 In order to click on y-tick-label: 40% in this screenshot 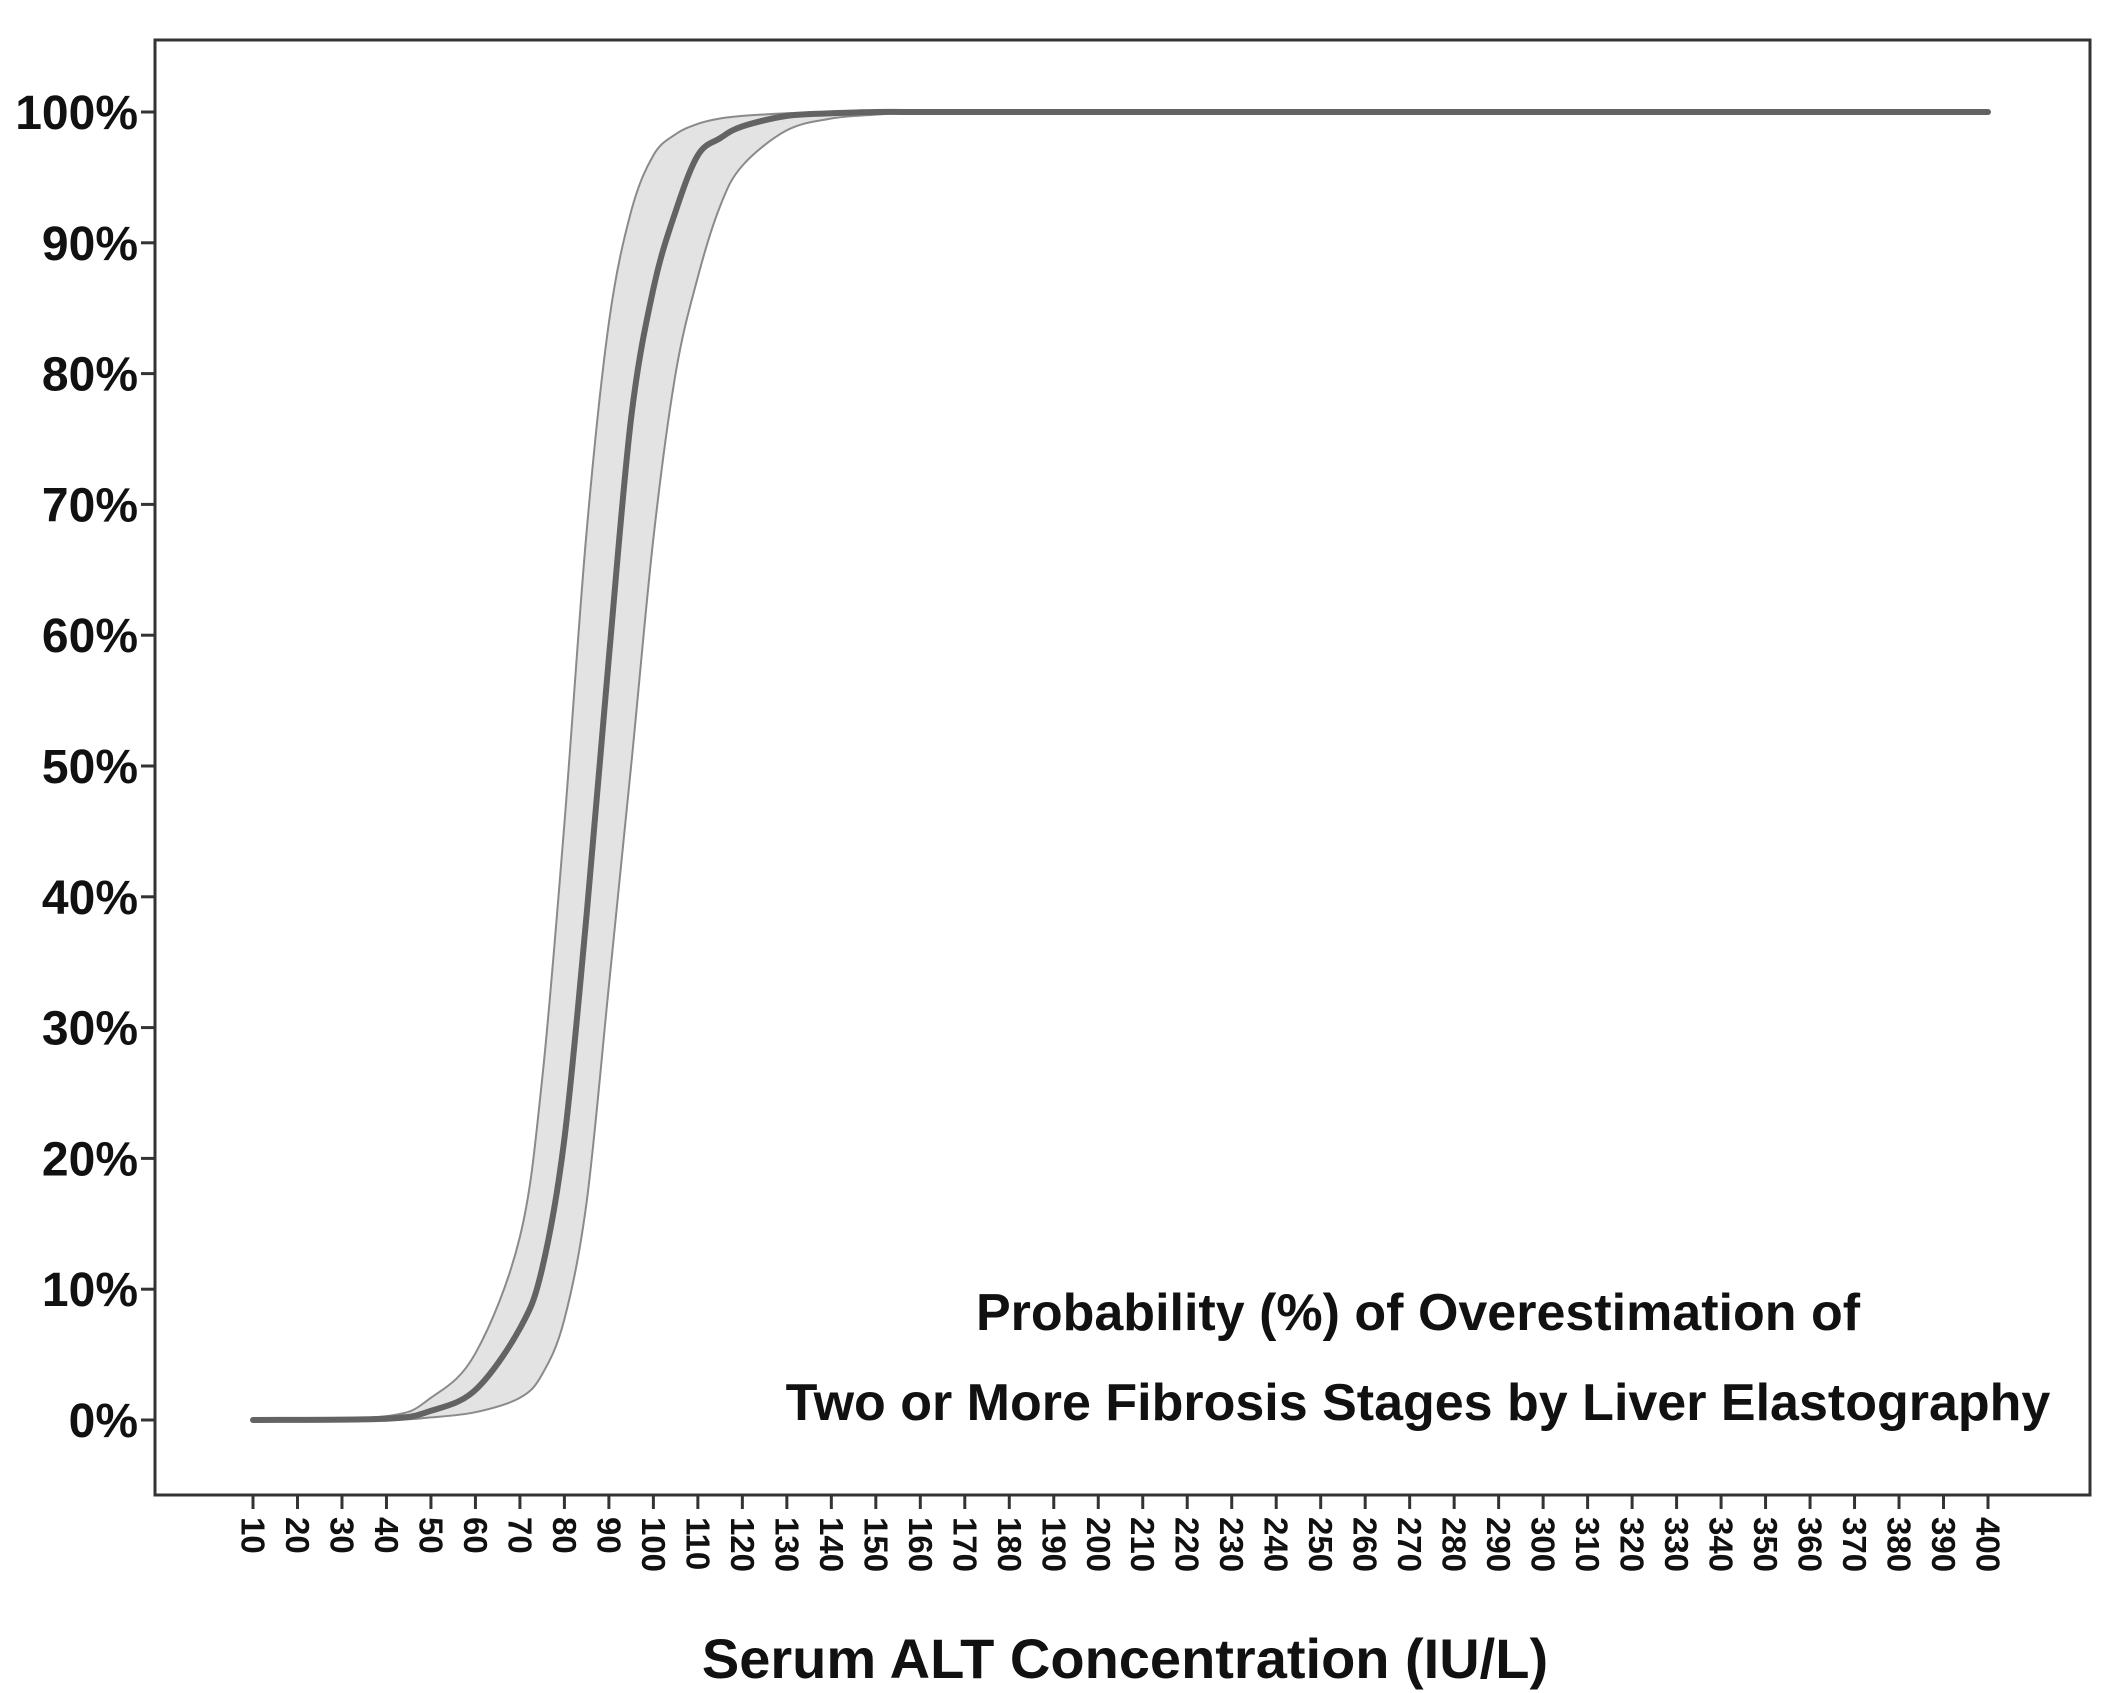, I will do `click(90, 898)`.